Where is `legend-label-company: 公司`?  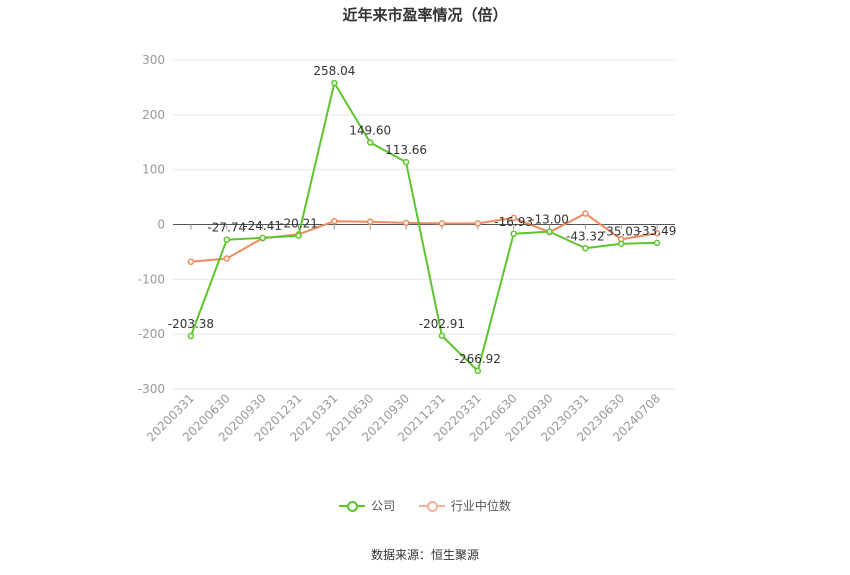 legend-label-company: 公司 is located at coordinates (383, 506).